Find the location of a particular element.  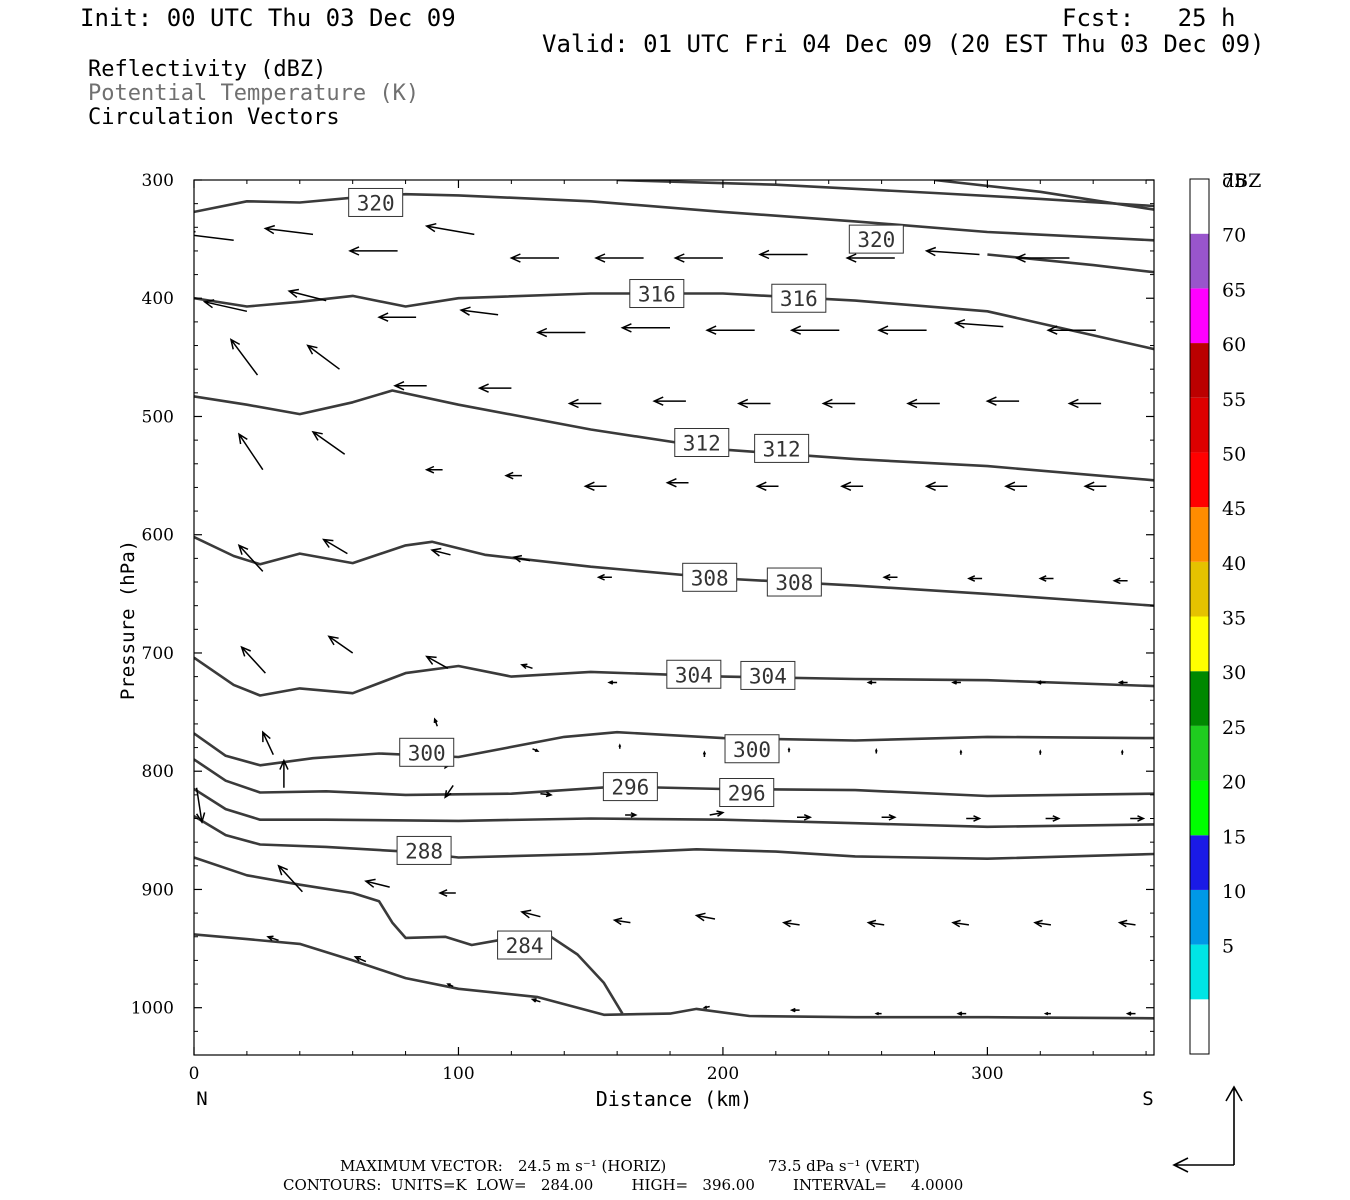

contour-label-5: 312 is located at coordinates (782, 449).